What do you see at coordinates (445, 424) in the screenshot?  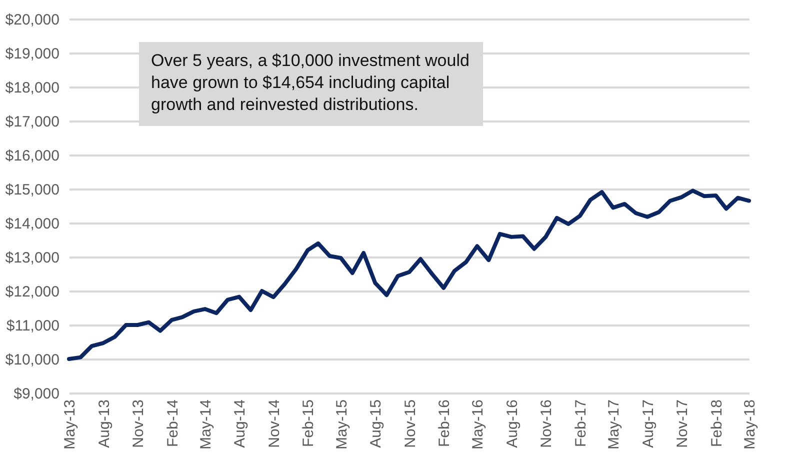 I see `x-tick-label: Feb-16` at bounding box center [445, 424].